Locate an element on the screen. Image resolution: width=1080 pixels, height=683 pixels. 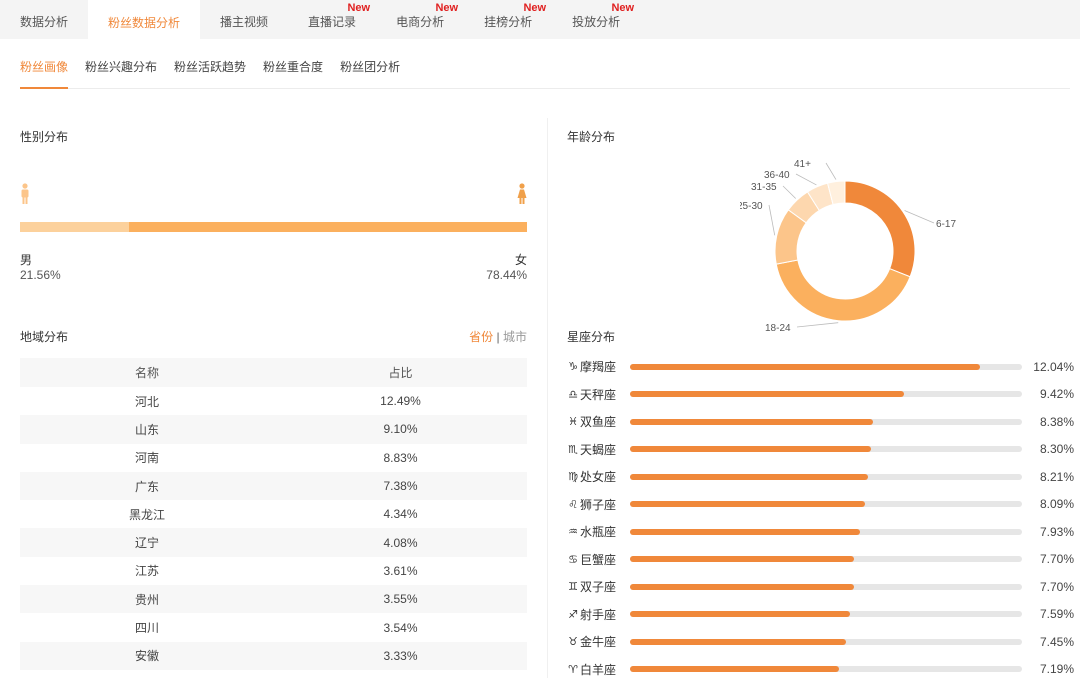
tab-ranking-analysis: 挂榜分析 New is located at coordinates (508, 19).